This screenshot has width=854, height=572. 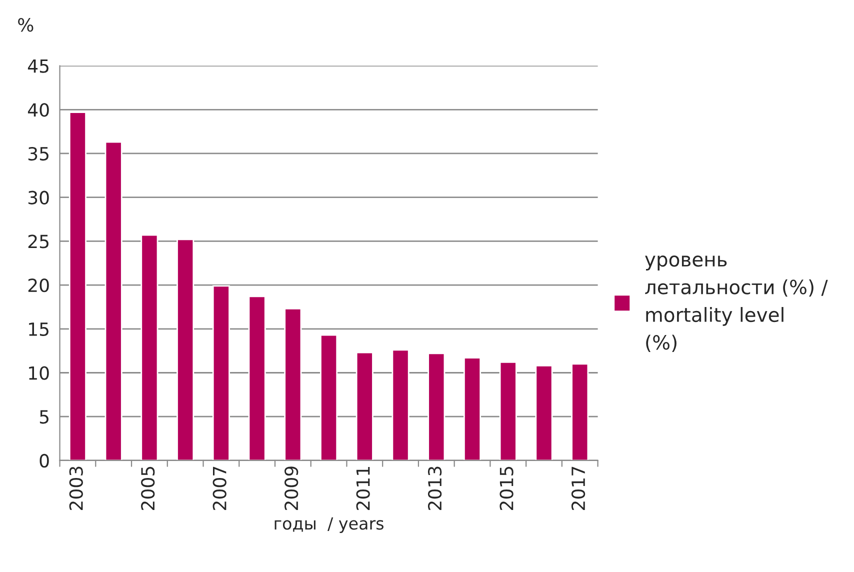 I want to click on x-tick-label: 2009, so click(x=291, y=488).